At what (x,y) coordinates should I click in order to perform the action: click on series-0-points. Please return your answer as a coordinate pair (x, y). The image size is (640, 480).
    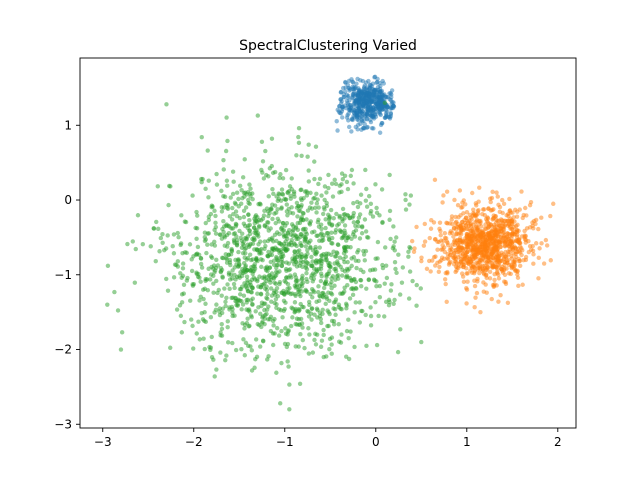
    Looking at the image, I should click on (365, 104).